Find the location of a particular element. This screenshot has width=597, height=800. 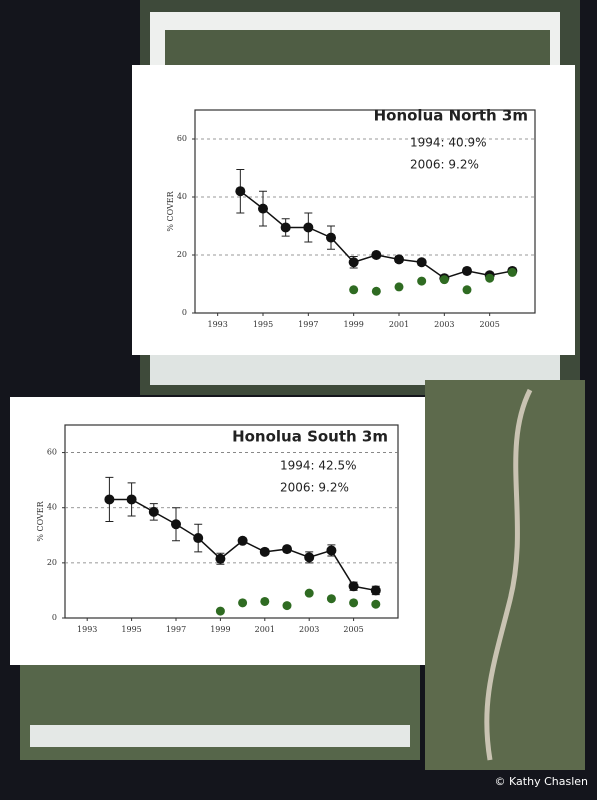

annotation: 1994: 42.5% is located at coordinates (318, 466).